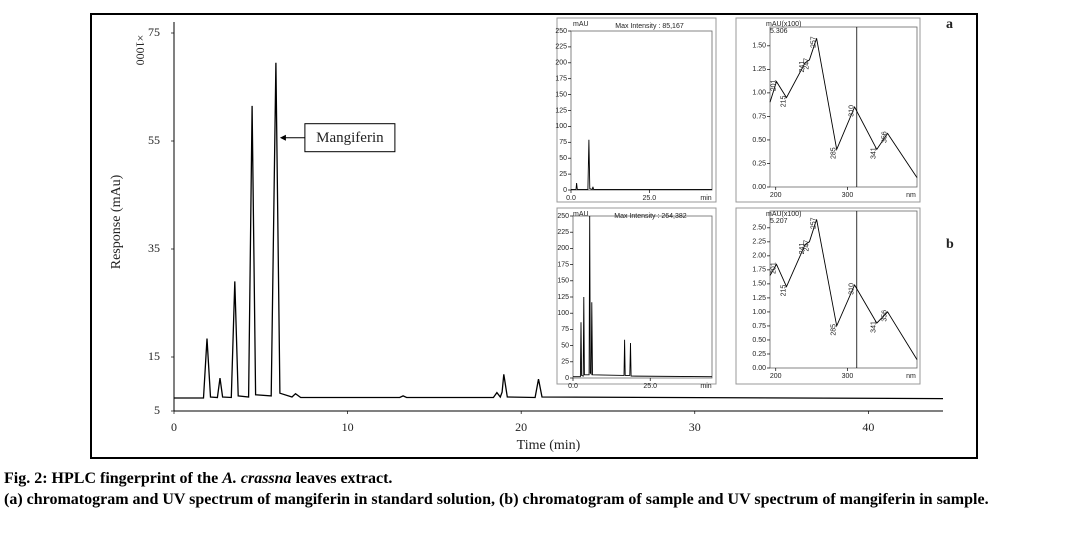 The width and height of the screenshot is (1072, 533). Describe the element at coordinates (549, 445) in the screenshot. I see `x-axis-title: Time (min)` at that location.